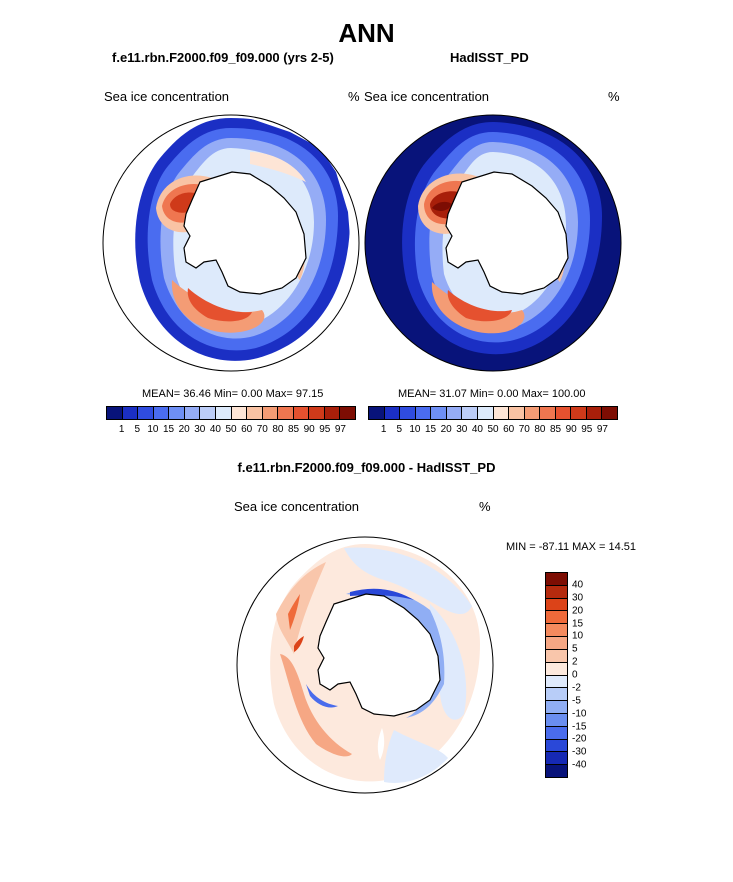 This screenshot has width=733, height=882. What do you see at coordinates (366, 33) in the screenshot?
I see `page-title: ANN` at bounding box center [366, 33].